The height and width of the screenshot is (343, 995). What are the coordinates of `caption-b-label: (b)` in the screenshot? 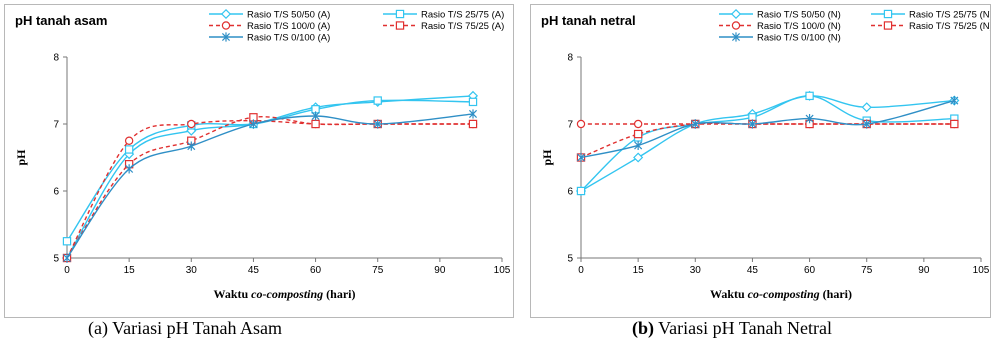 It's located at (643, 328).